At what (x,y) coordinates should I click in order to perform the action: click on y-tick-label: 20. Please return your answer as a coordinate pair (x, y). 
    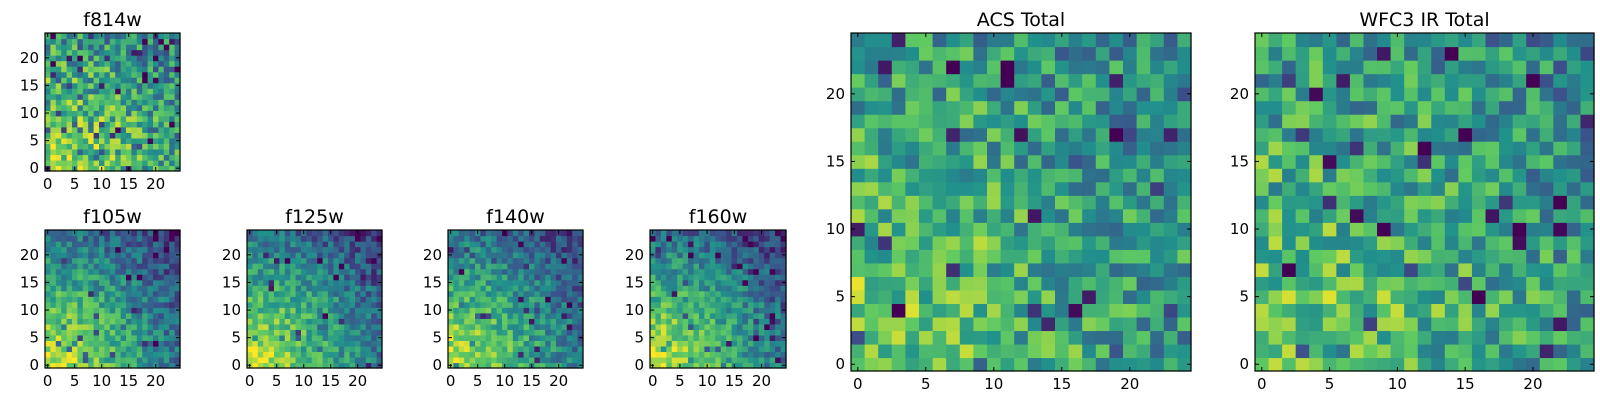
    Looking at the image, I should click on (835, 94).